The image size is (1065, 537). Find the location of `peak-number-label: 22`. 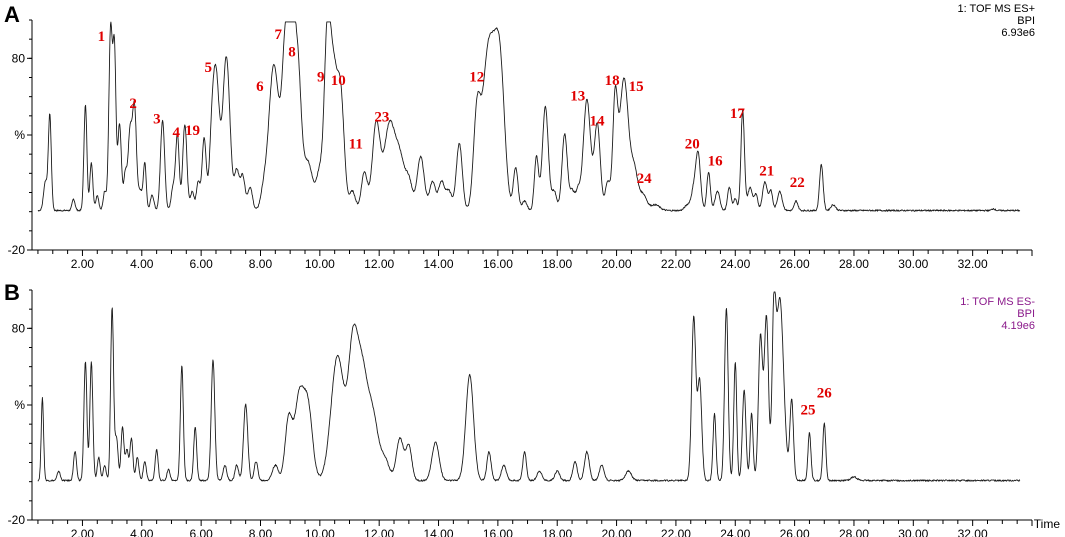

peak-number-label: 22 is located at coordinates (797, 183).